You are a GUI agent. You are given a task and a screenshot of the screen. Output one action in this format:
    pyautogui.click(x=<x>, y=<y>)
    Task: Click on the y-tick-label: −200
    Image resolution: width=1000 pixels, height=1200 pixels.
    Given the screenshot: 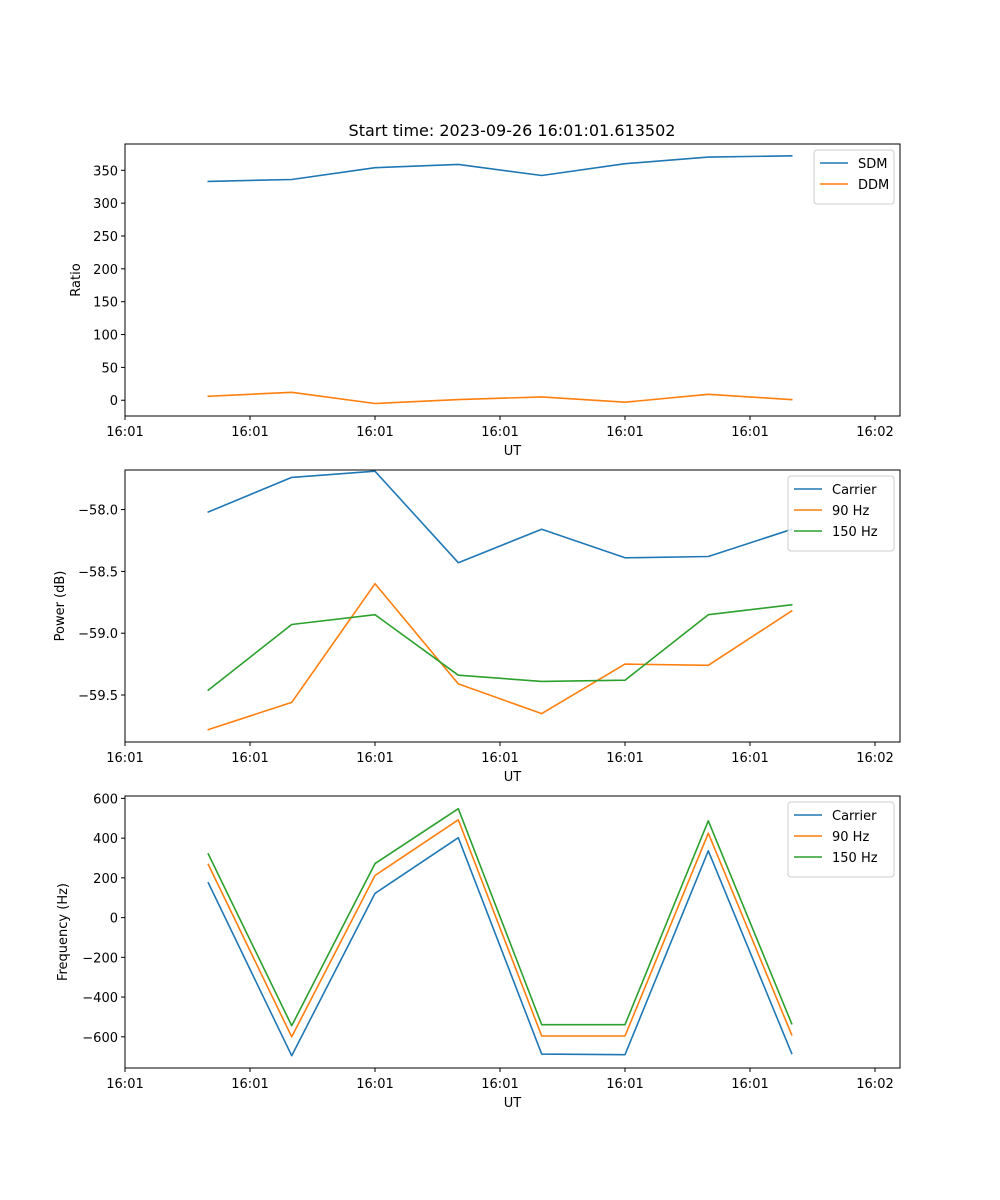 What is the action you would take?
    pyautogui.click(x=100, y=958)
    